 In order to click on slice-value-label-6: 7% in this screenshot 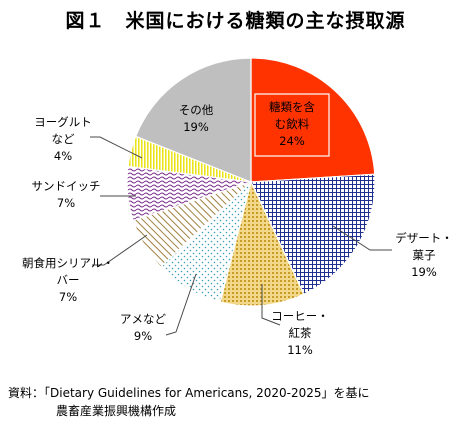, I will do `click(66, 203)`.